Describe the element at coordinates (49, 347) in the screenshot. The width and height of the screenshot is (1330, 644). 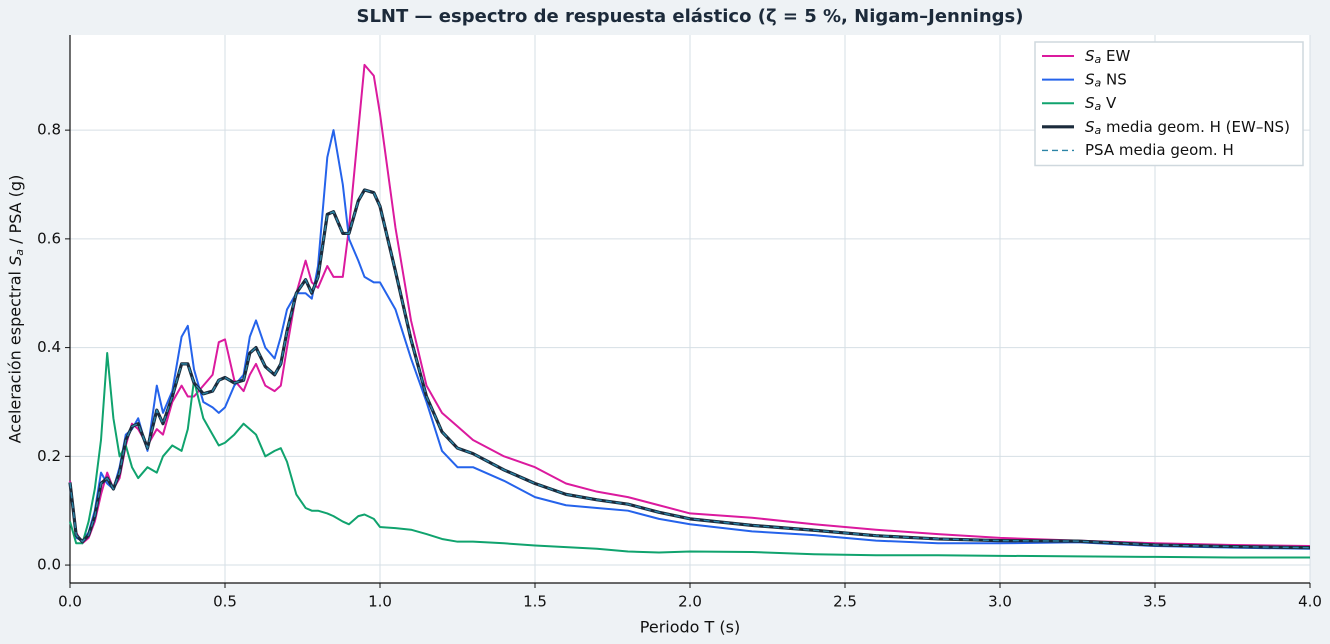
I see `y-tick-label: 0.4` at that location.